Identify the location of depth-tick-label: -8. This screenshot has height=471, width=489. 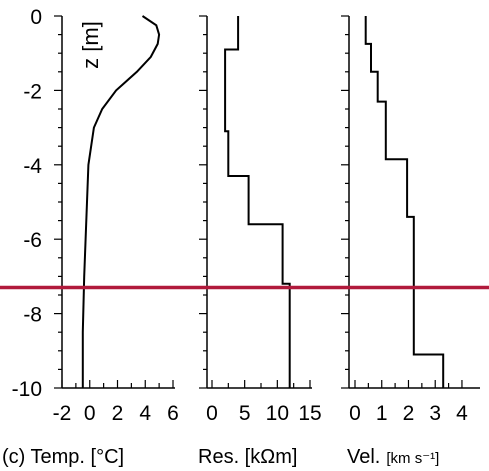
(32, 315).